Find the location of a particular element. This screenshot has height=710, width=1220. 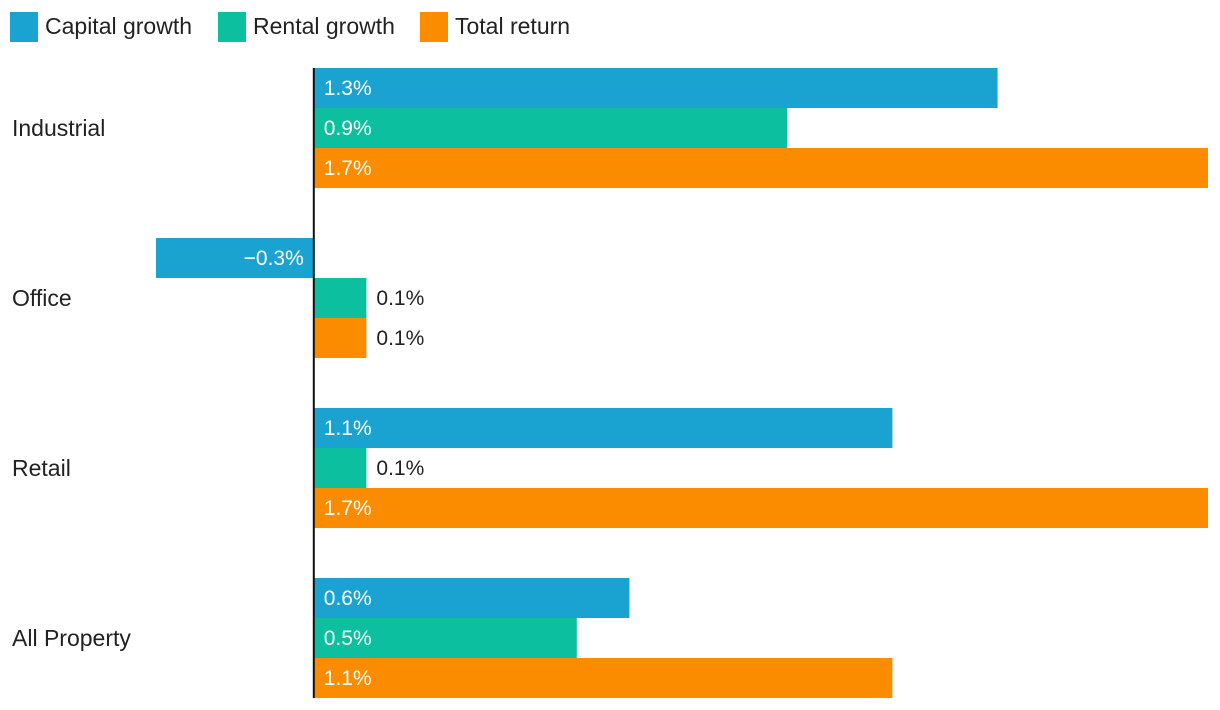

bar-label-retail-capital-growth: 1.1% is located at coordinates (348, 428).